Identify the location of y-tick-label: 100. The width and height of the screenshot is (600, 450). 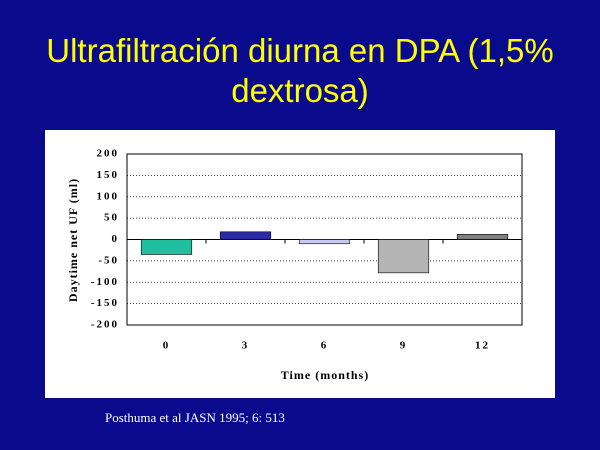
(108, 196).